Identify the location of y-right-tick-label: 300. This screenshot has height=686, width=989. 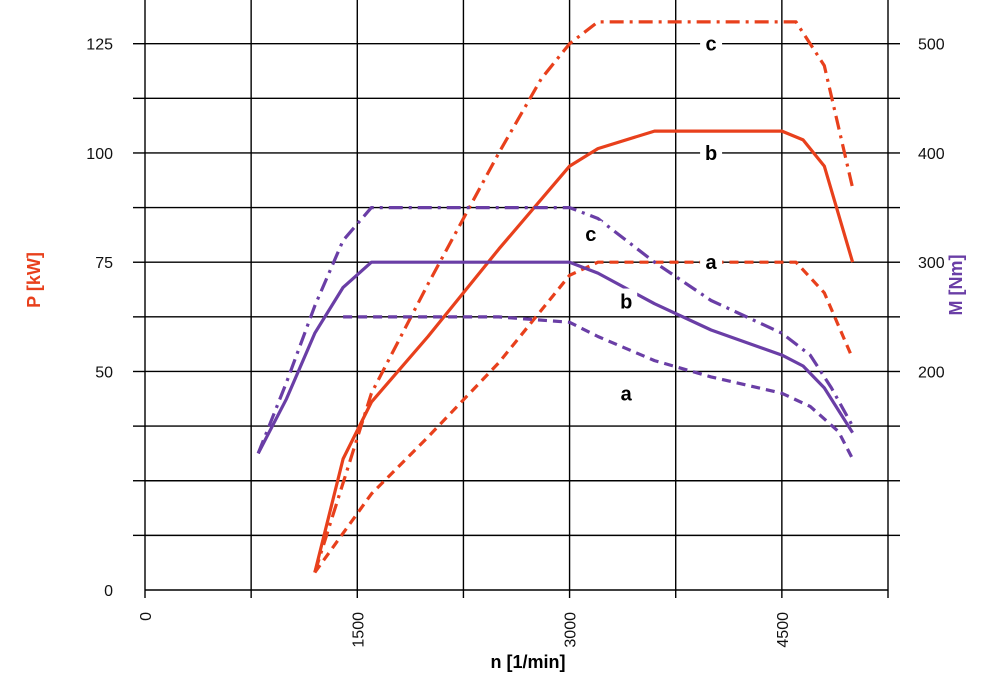
(931, 263).